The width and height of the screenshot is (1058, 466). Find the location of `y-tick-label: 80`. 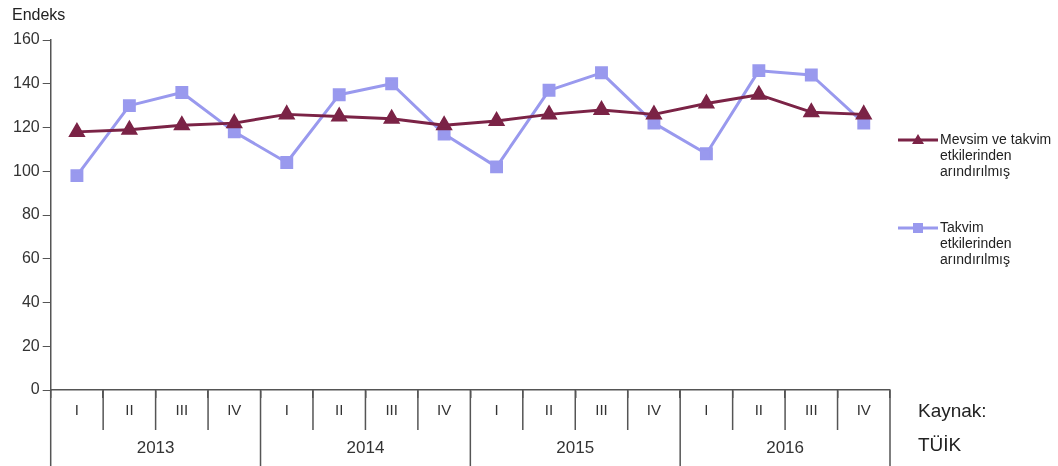

y-tick-label: 80 is located at coordinates (30, 214).